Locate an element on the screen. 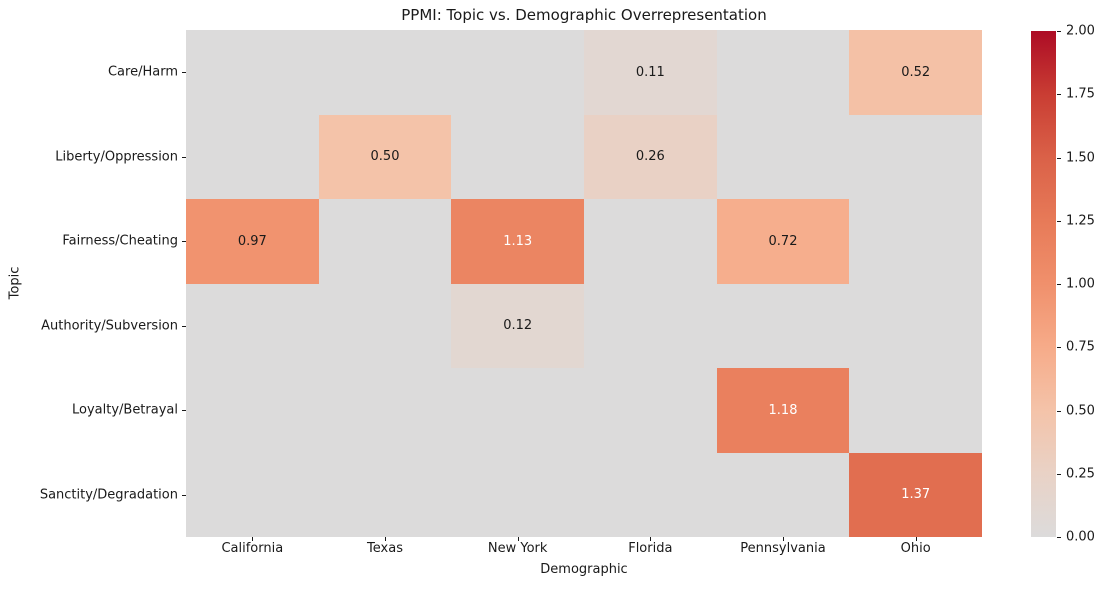 Image resolution: width=1106 pixels, height=590 pixels. colorbar-tick-label: 1.25 is located at coordinates (1080, 221).